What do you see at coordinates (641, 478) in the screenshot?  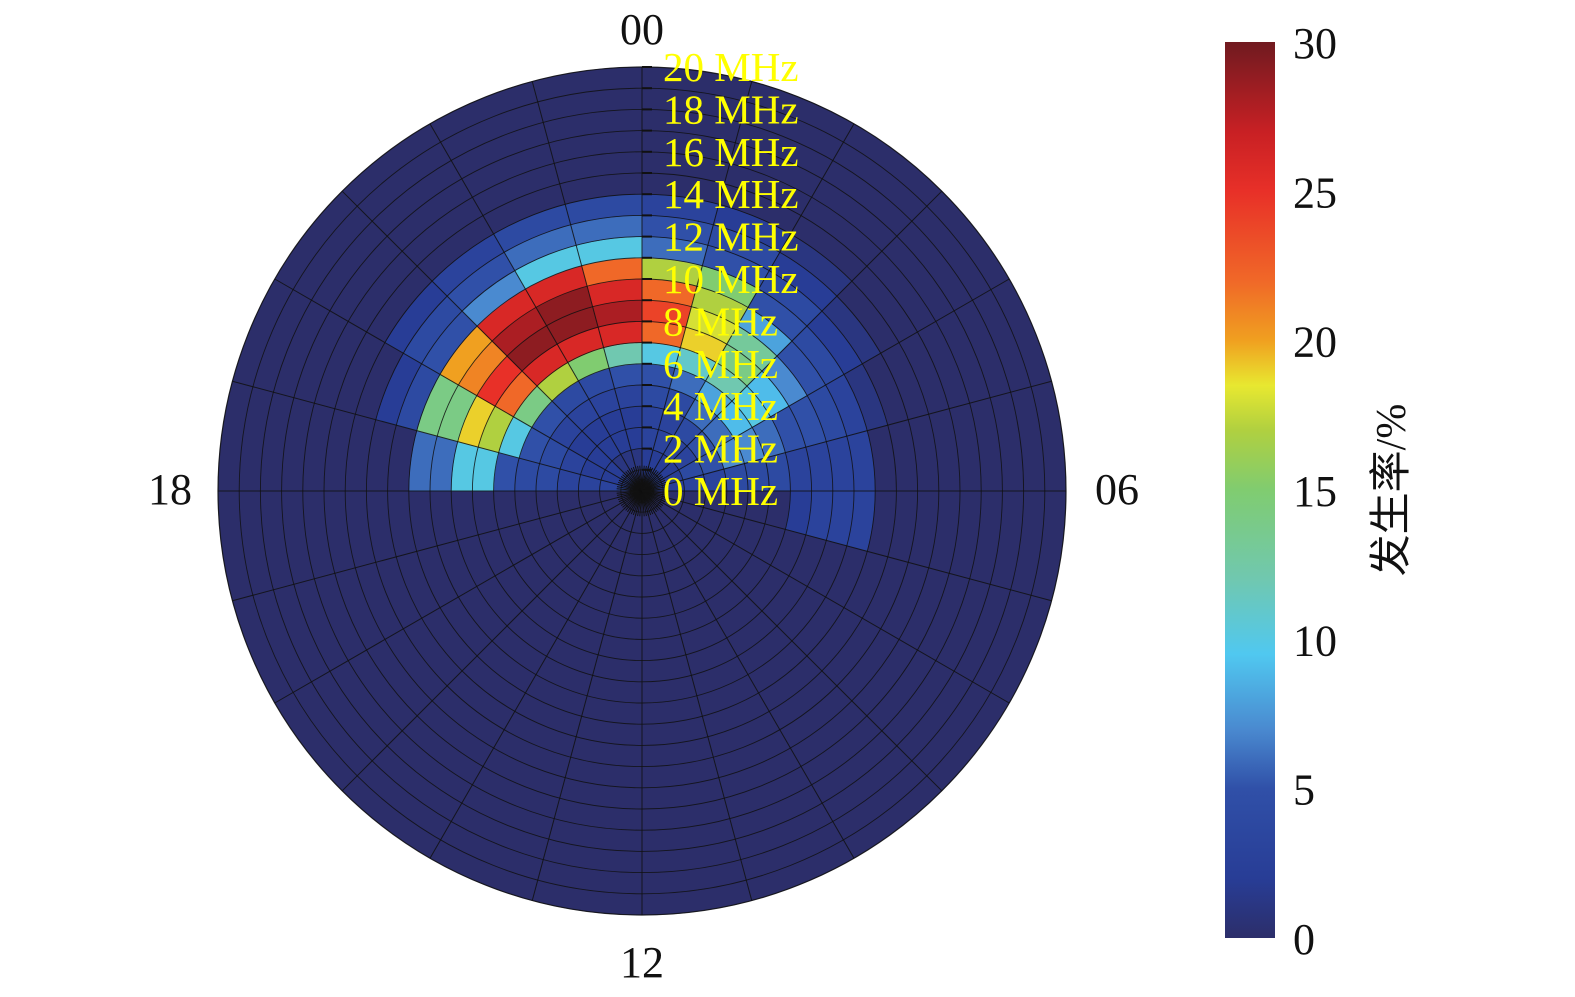 I see `grid-spoke-inner` at bounding box center [641, 478].